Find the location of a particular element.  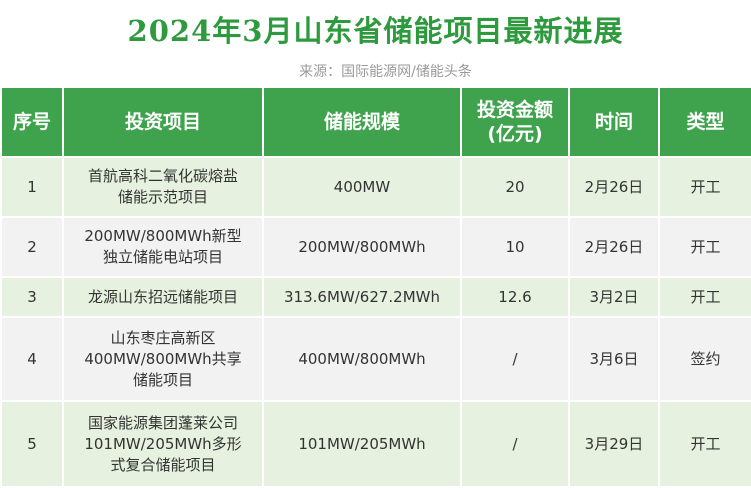

table-cell: 1 is located at coordinates (32, 187).